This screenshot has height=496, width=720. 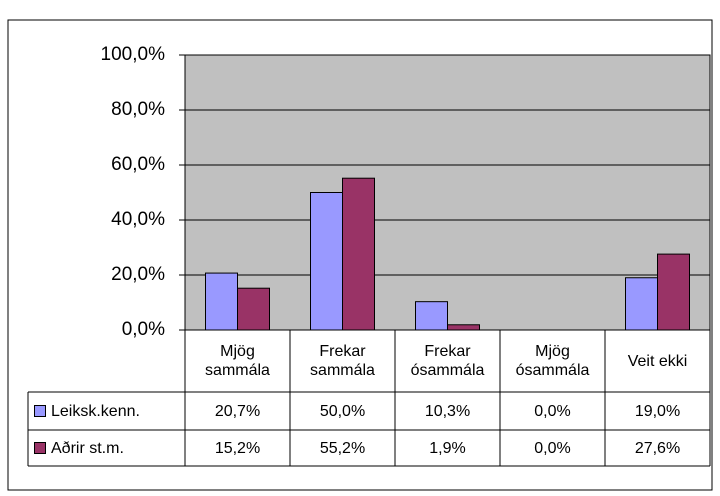 What do you see at coordinates (133, 54) in the screenshot?
I see `y-tick-label: 100,0%` at bounding box center [133, 54].